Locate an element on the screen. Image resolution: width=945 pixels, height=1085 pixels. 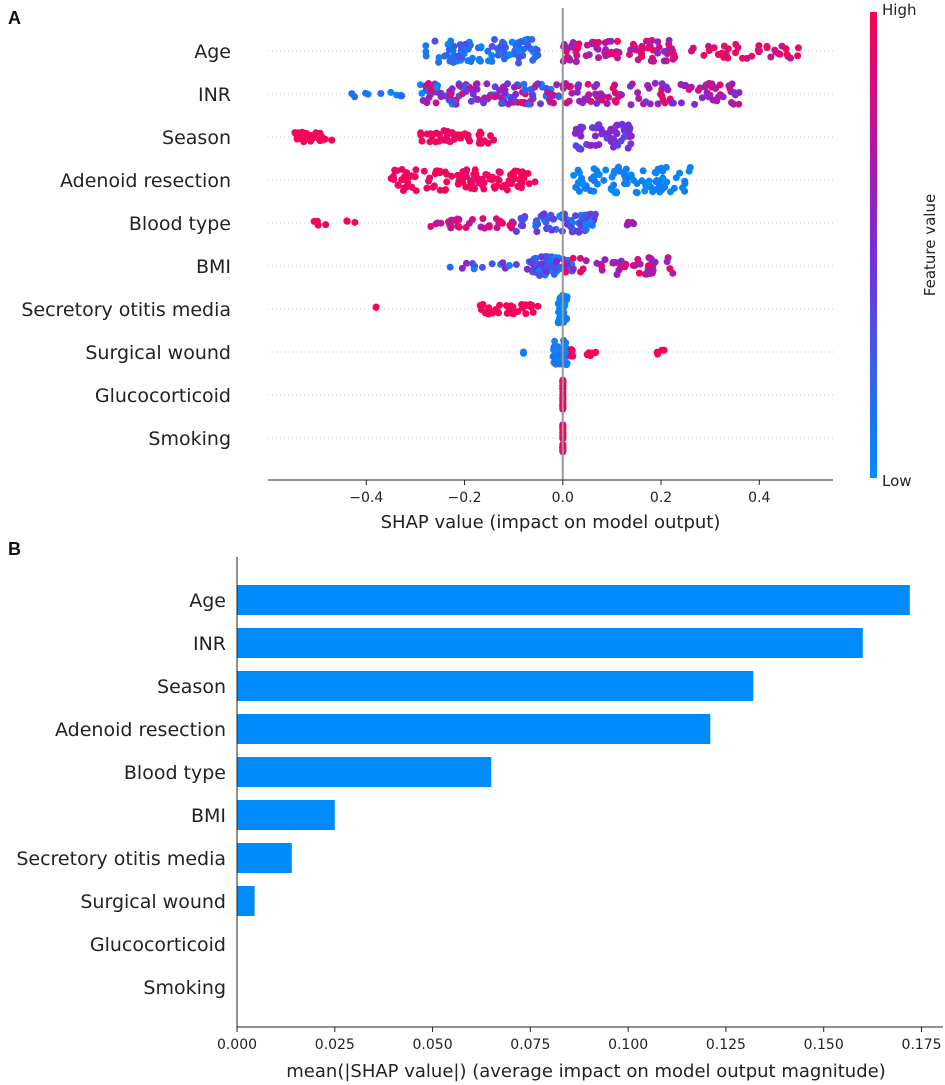
x-tick-label: 0.150 is located at coordinates (824, 1045).